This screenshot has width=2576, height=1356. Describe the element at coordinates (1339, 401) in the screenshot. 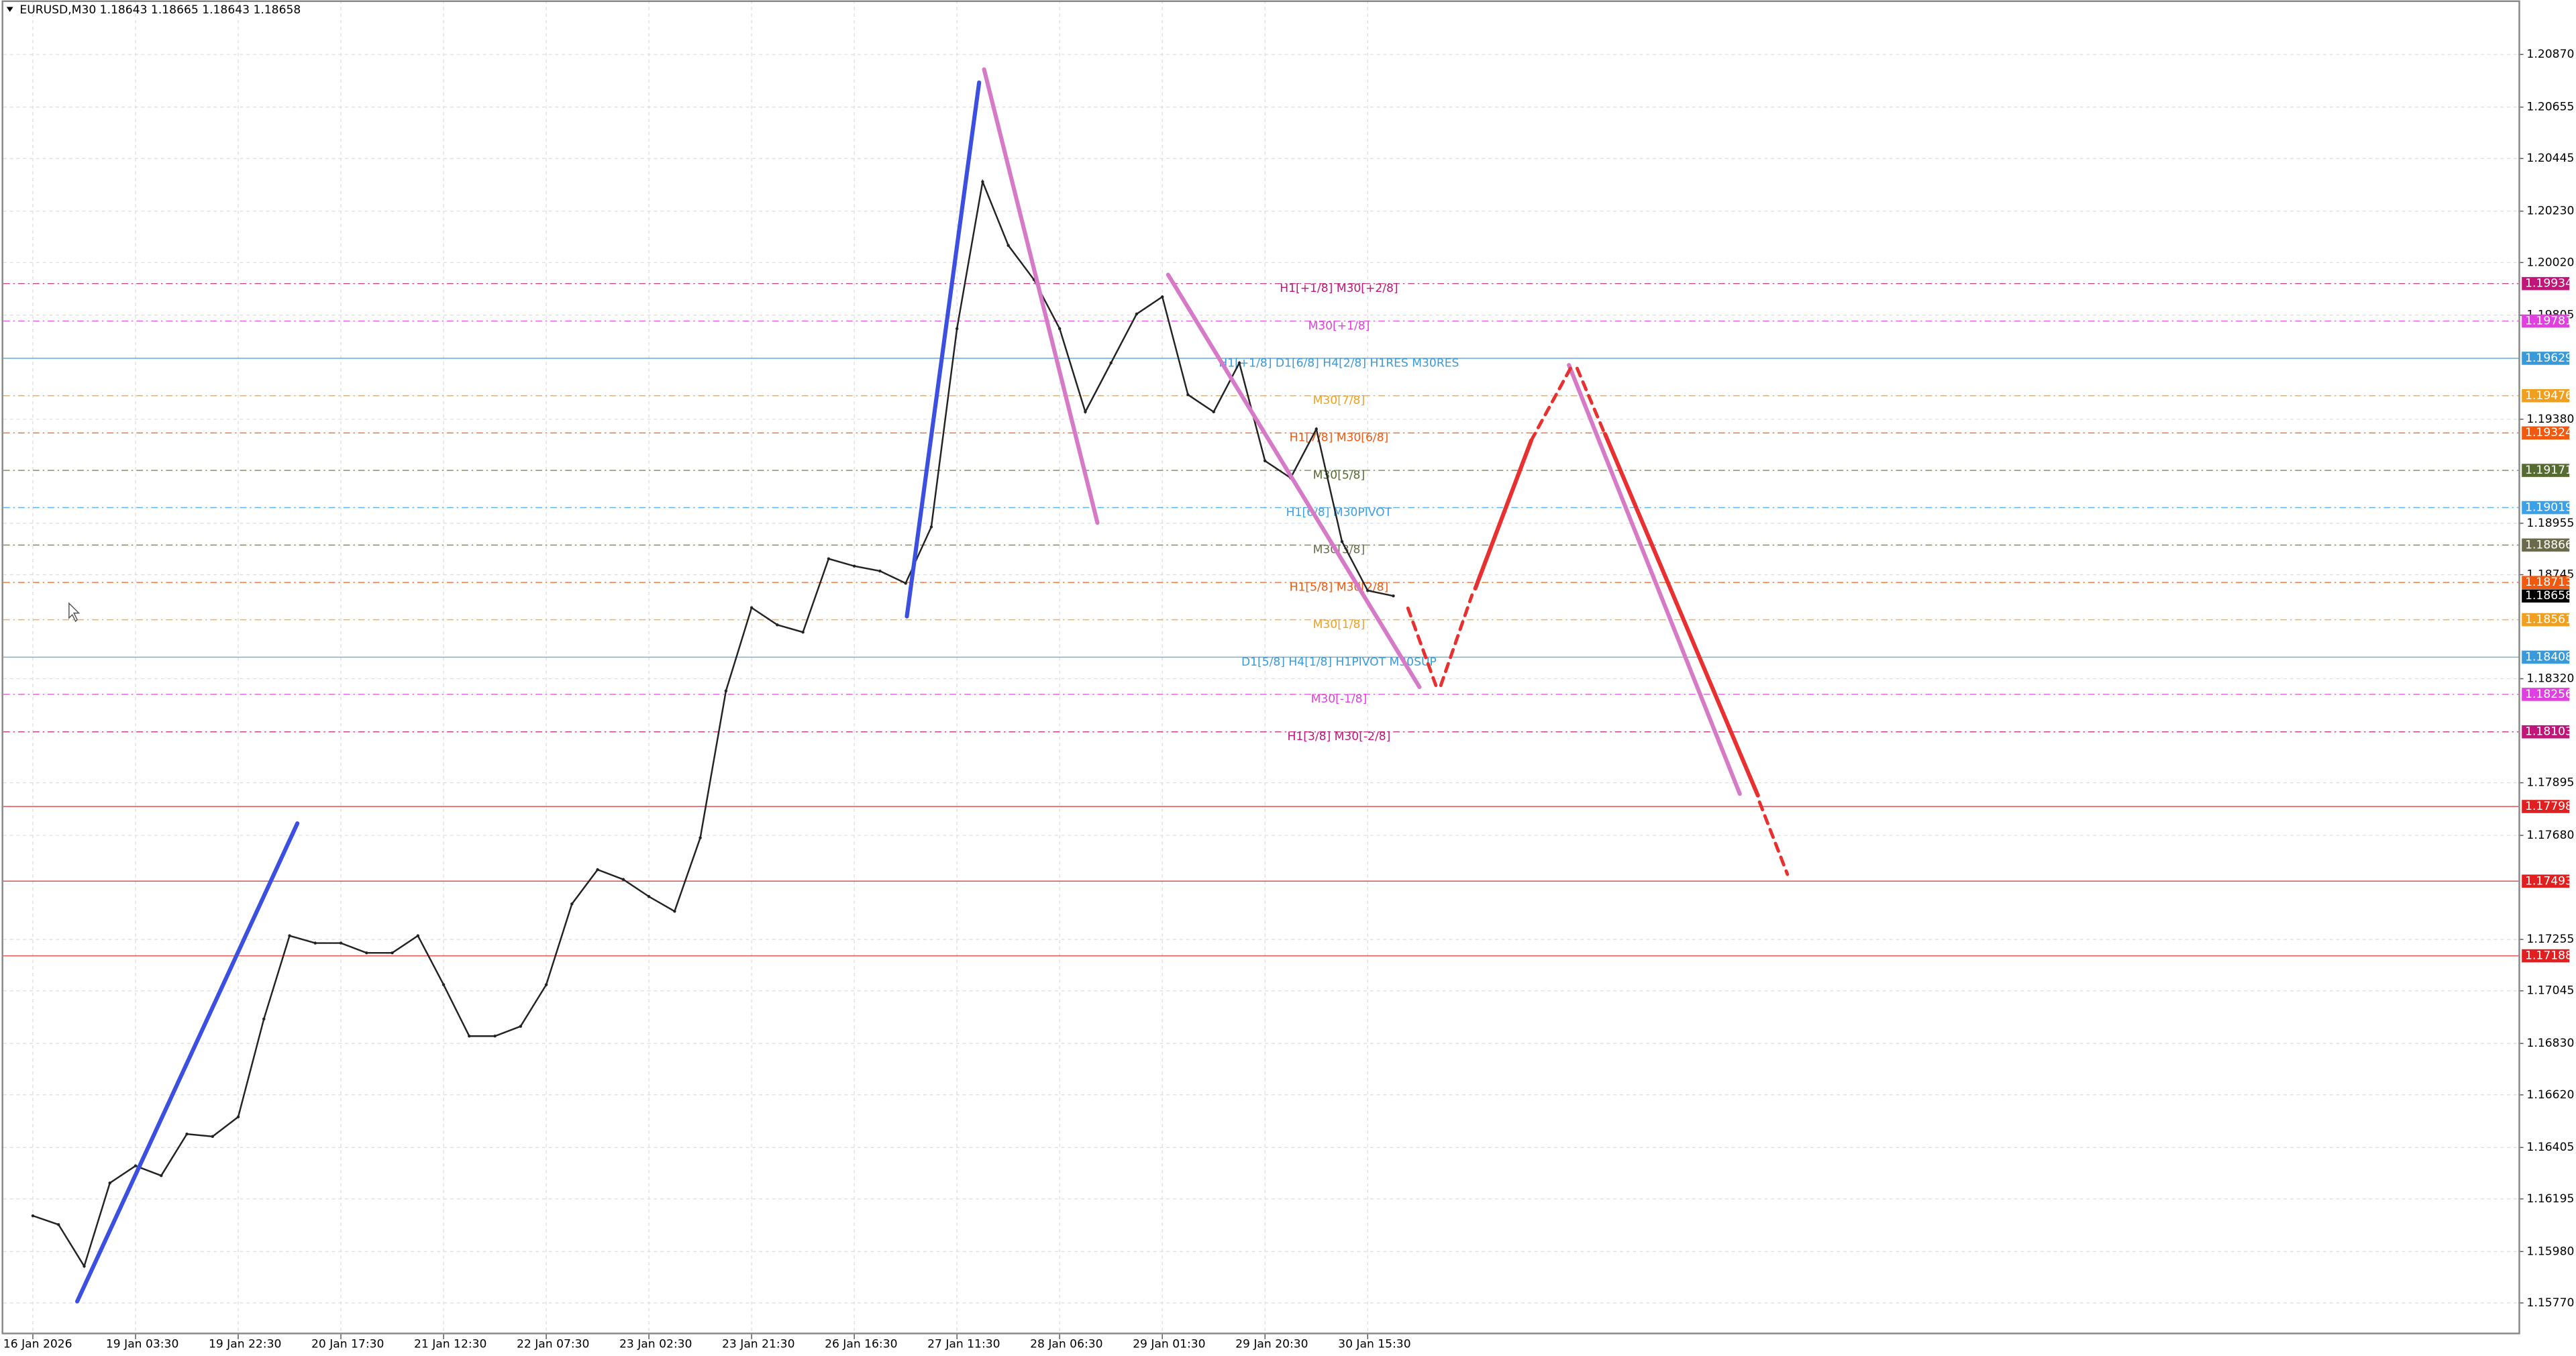

I see `level-name: M30[7/8]` at that location.